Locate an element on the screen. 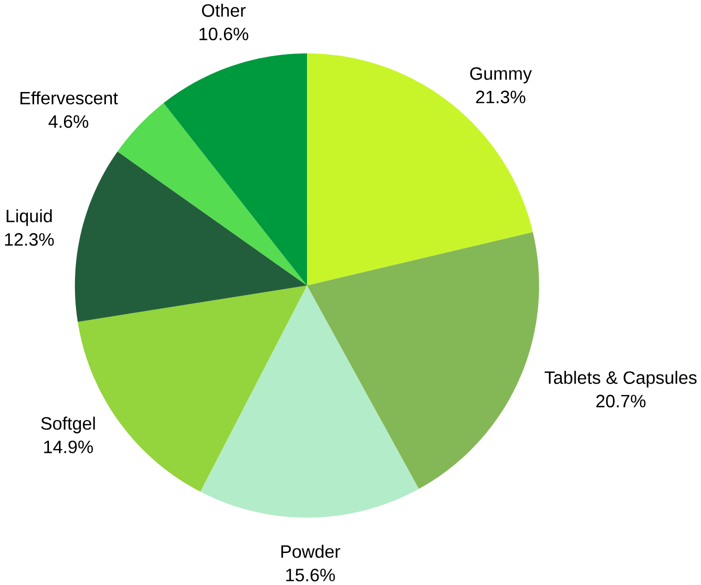  data-label: 14.9% is located at coordinates (68, 447).